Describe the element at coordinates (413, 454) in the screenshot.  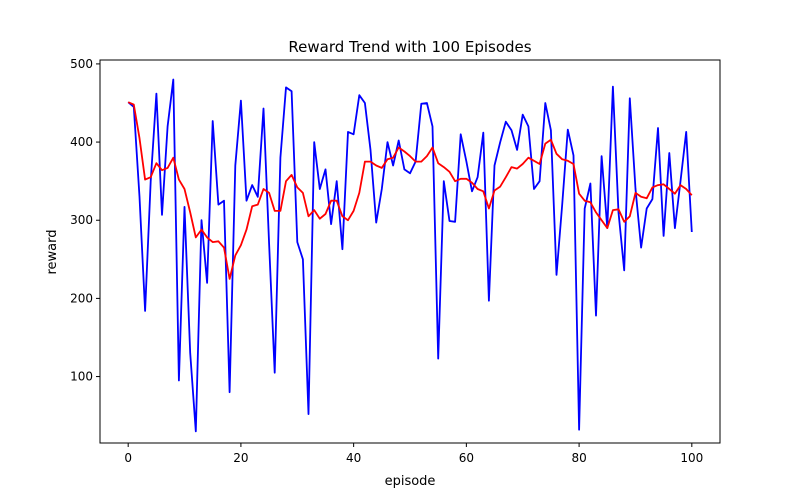
I see `x-axis: 0 20 40 60 80 100` at that location.